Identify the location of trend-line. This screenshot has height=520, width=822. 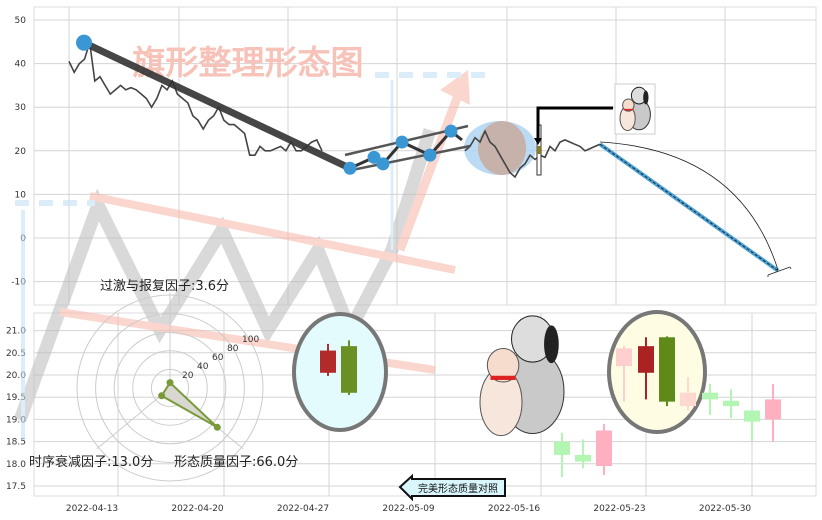
(217, 105).